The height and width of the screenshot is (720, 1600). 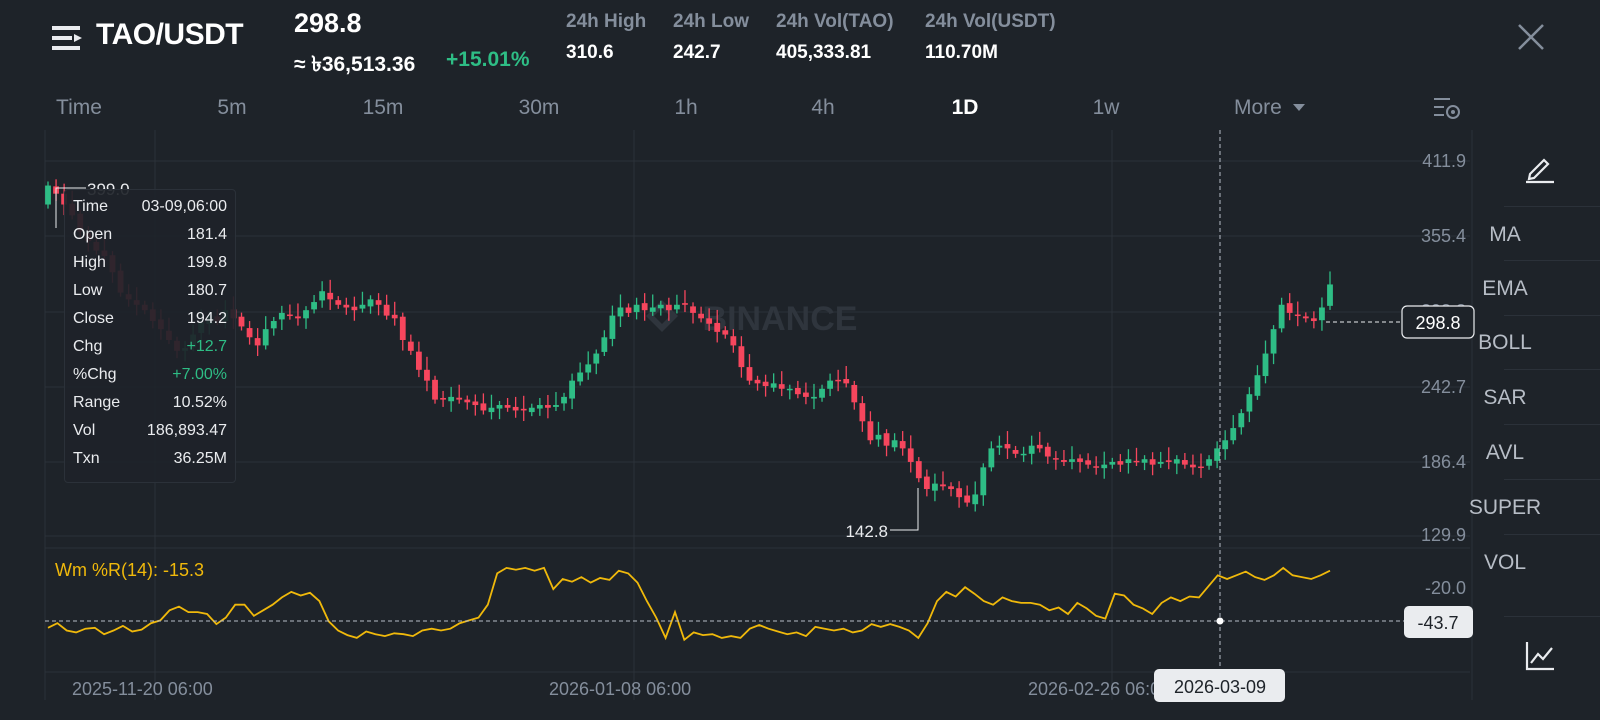 What do you see at coordinates (150, 266) in the screenshot?
I see `tooltip-row-high: High 199.8` at bounding box center [150, 266].